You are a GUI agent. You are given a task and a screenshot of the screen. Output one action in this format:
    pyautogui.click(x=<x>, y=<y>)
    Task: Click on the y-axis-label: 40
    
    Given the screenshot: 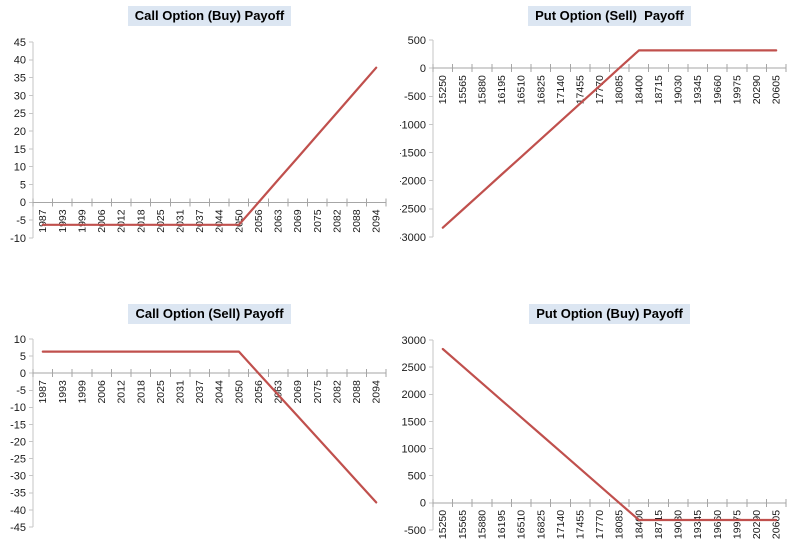 What is the action you would take?
    pyautogui.click(x=20, y=61)
    